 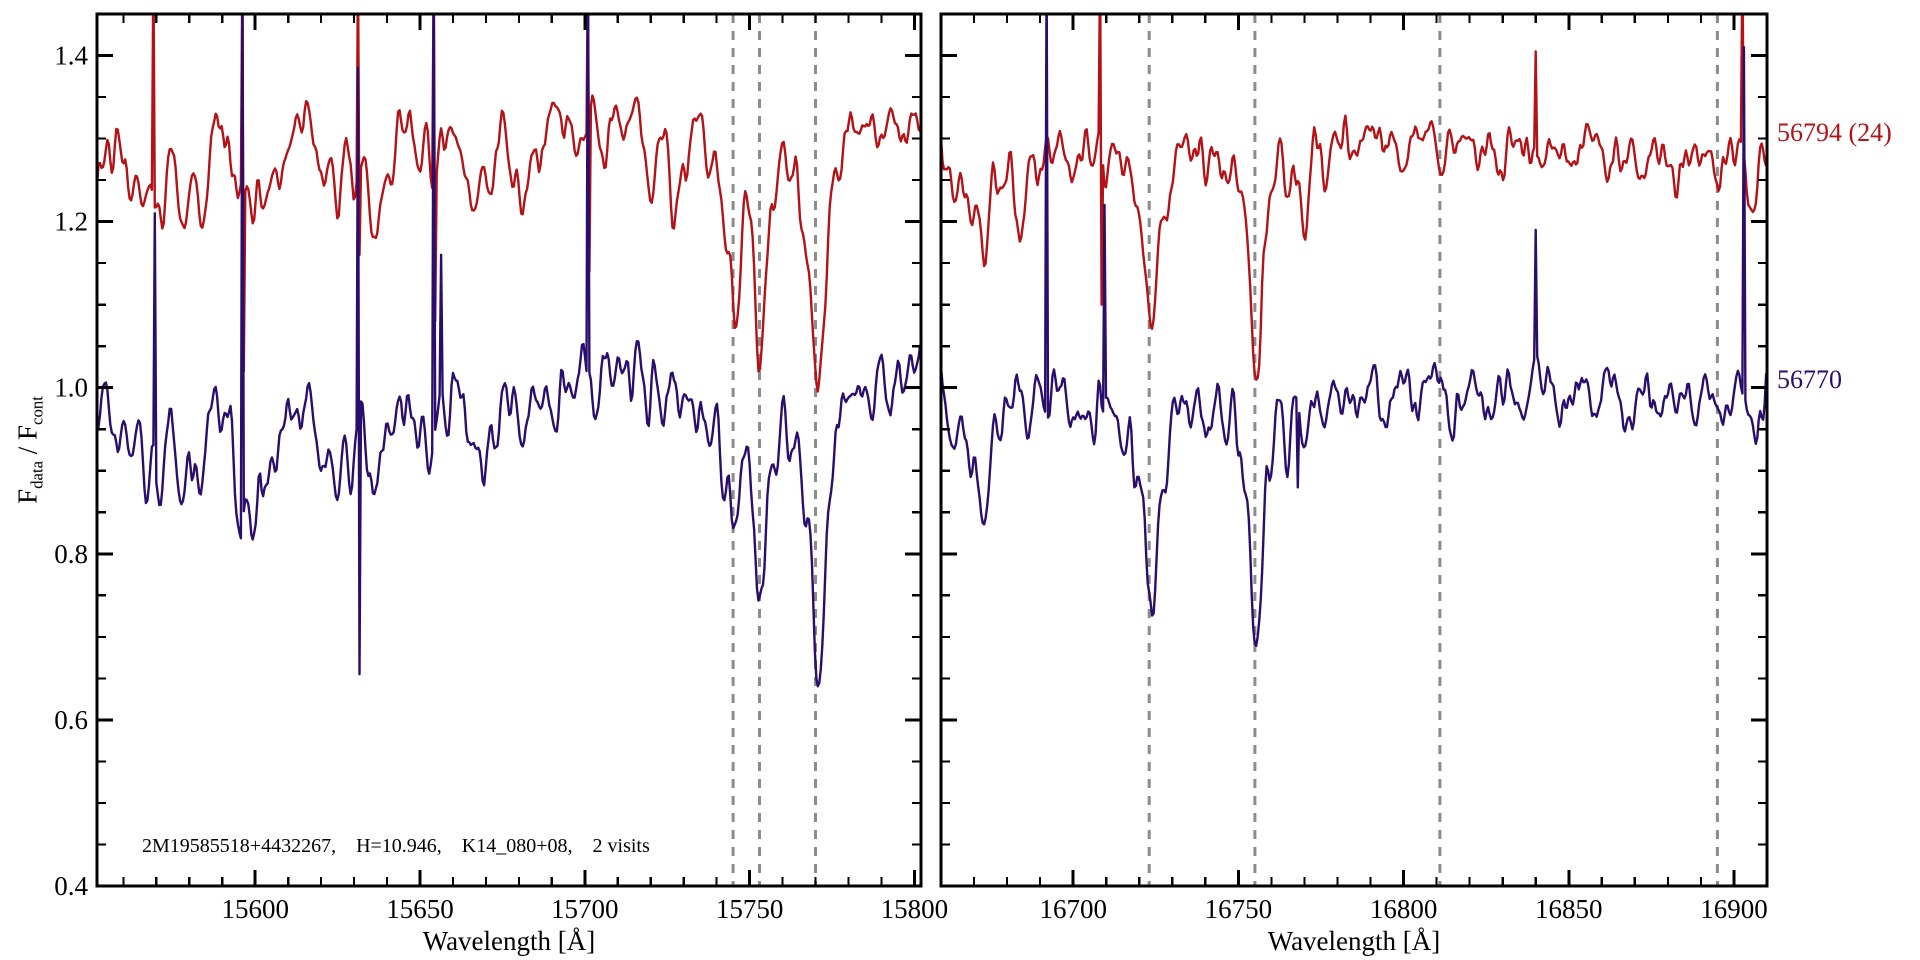 I want to click on y-axis-label: Fdata / Fcont, so click(x=29, y=450).